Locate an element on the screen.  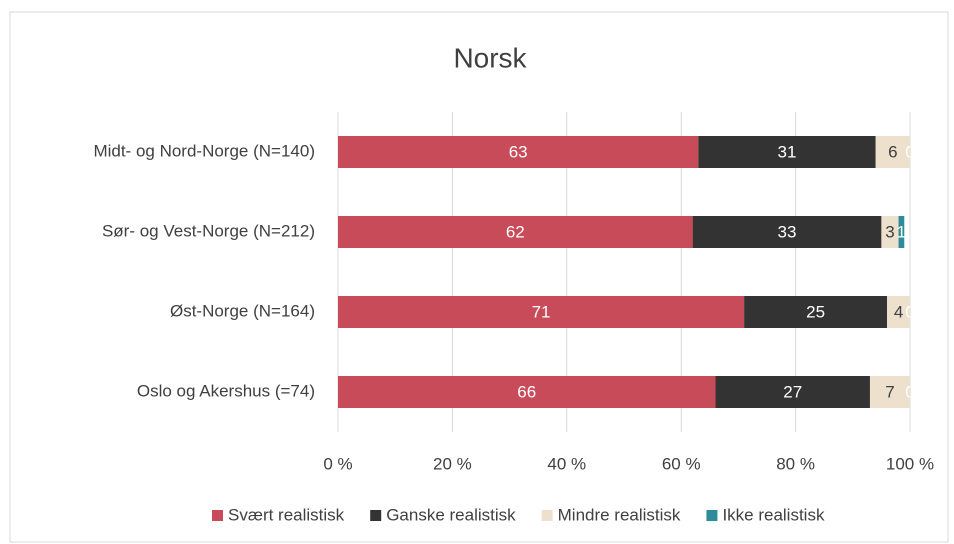
y-tick-label: Midt- og Nord-Norge (N=140) is located at coordinates (204, 150).